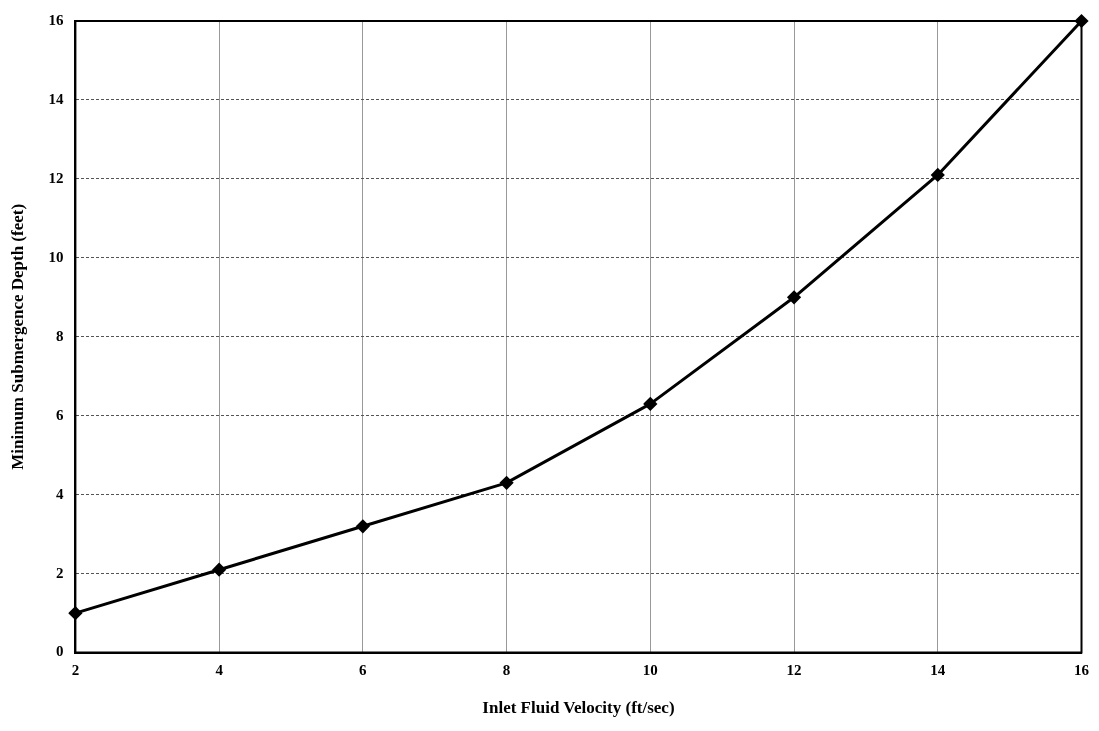 The height and width of the screenshot is (731, 1099). I want to click on x-axis-title: Inlet Fluid Velocity (ft/sec), so click(578, 708).